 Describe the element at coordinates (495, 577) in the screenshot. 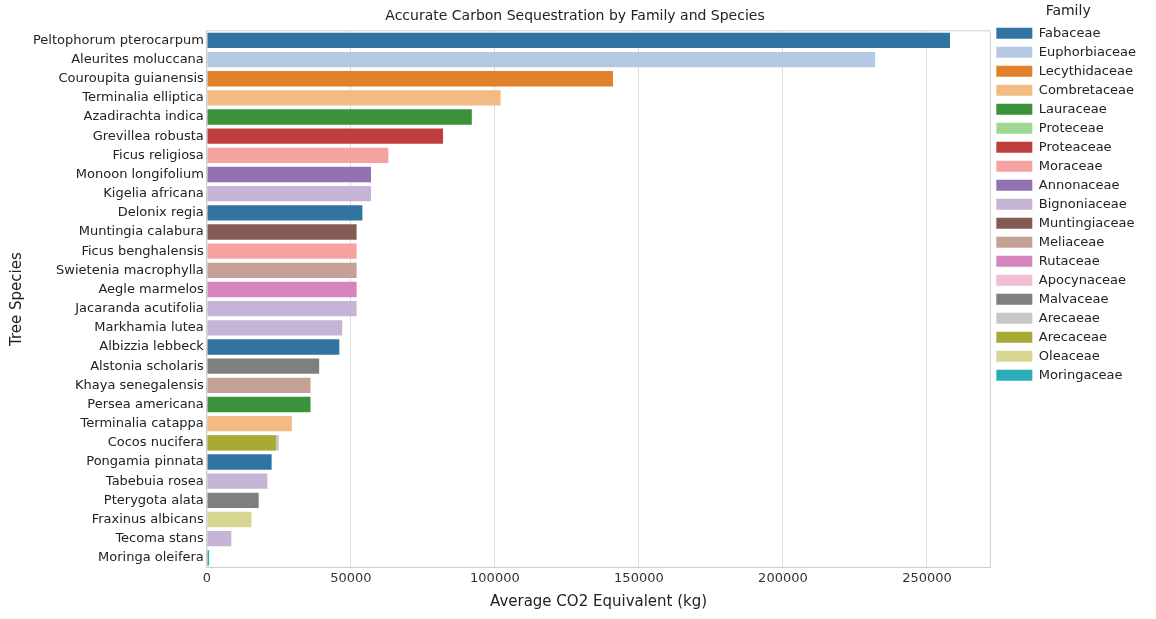

I see `x-tick-label: 100000` at that location.